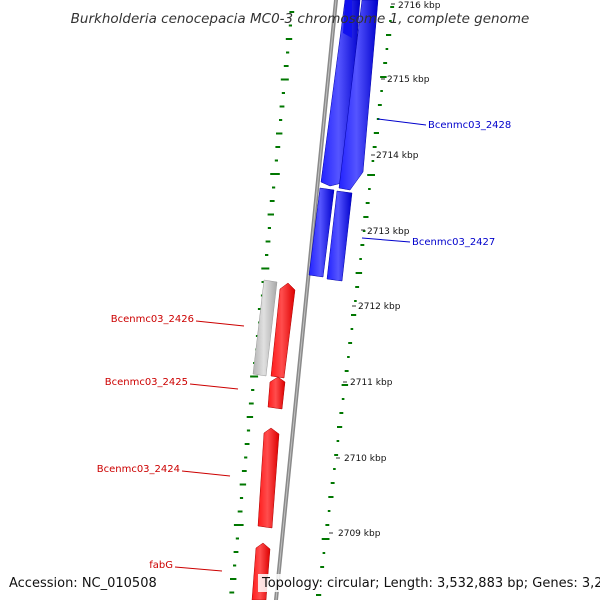  What do you see at coordinates (388, 232) in the screenshot?
I see `kbp-label: 2713 kbp` at bounding box center [388, 232].